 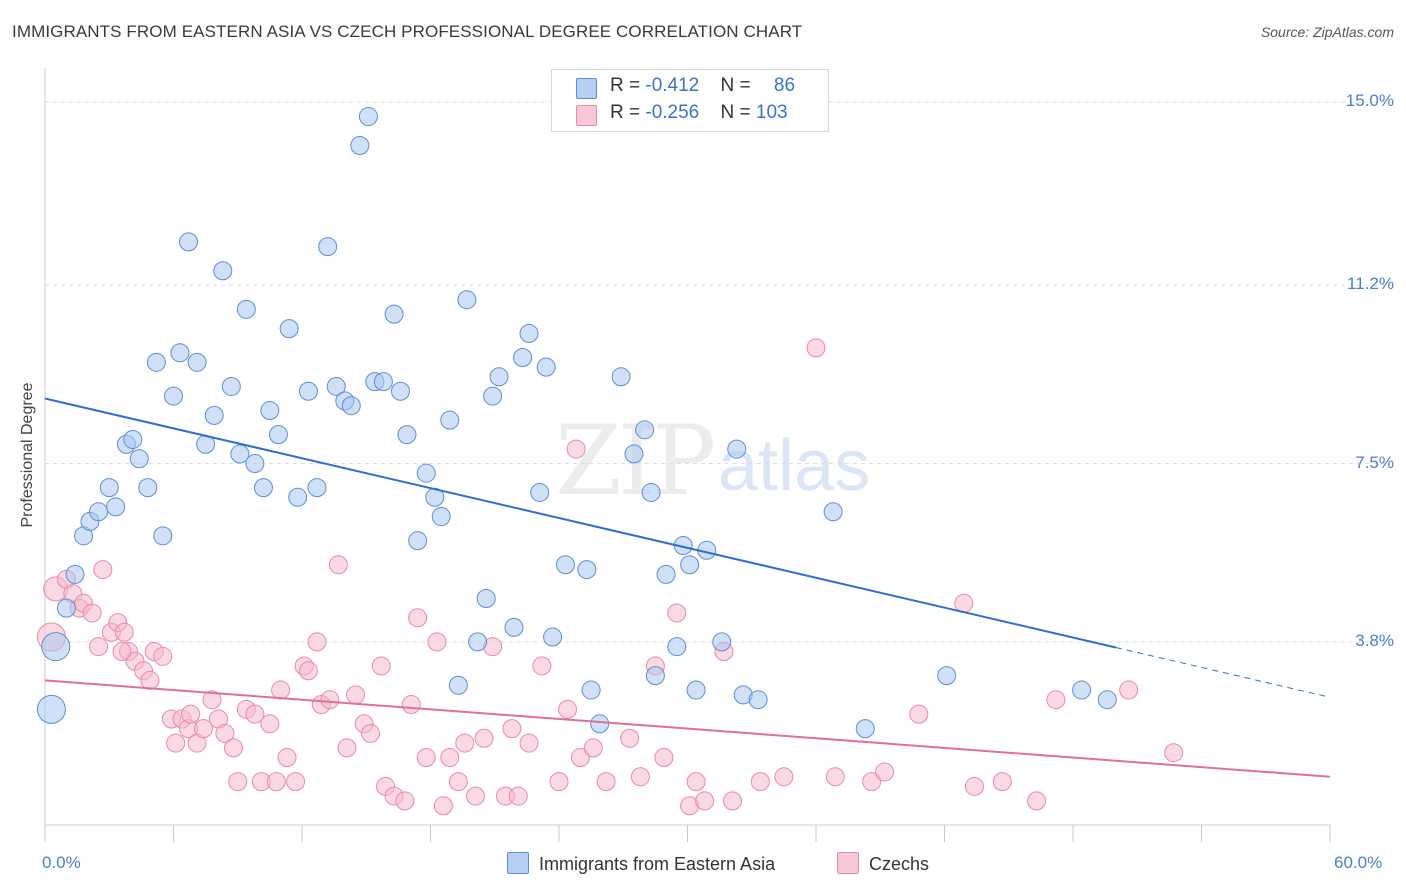 I want to click on x-tick-label-min: 0.0%, so click(x=61, y=862).